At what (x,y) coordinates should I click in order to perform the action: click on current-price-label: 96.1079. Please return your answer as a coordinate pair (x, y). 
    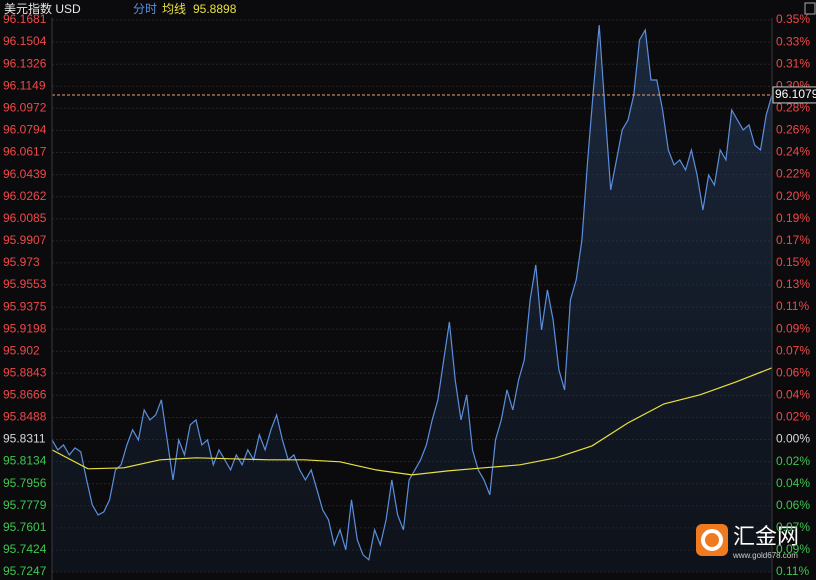
    Looking at the image, I should click on (795, 94).